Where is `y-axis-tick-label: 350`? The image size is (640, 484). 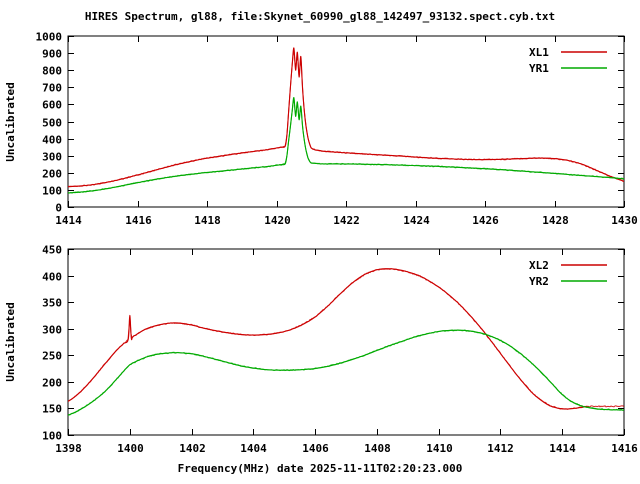 y-axis-tick-label: 350 is located at coordinates (52, 303).